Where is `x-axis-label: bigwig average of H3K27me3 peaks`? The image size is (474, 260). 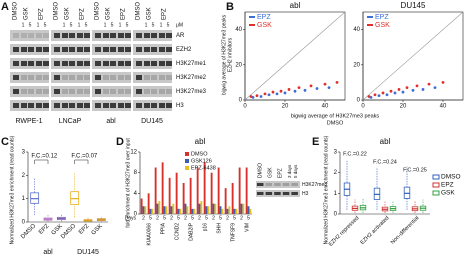 x-axis-label: bigwig average of H3K27me3 peaks is located at coordinates (335, 116).